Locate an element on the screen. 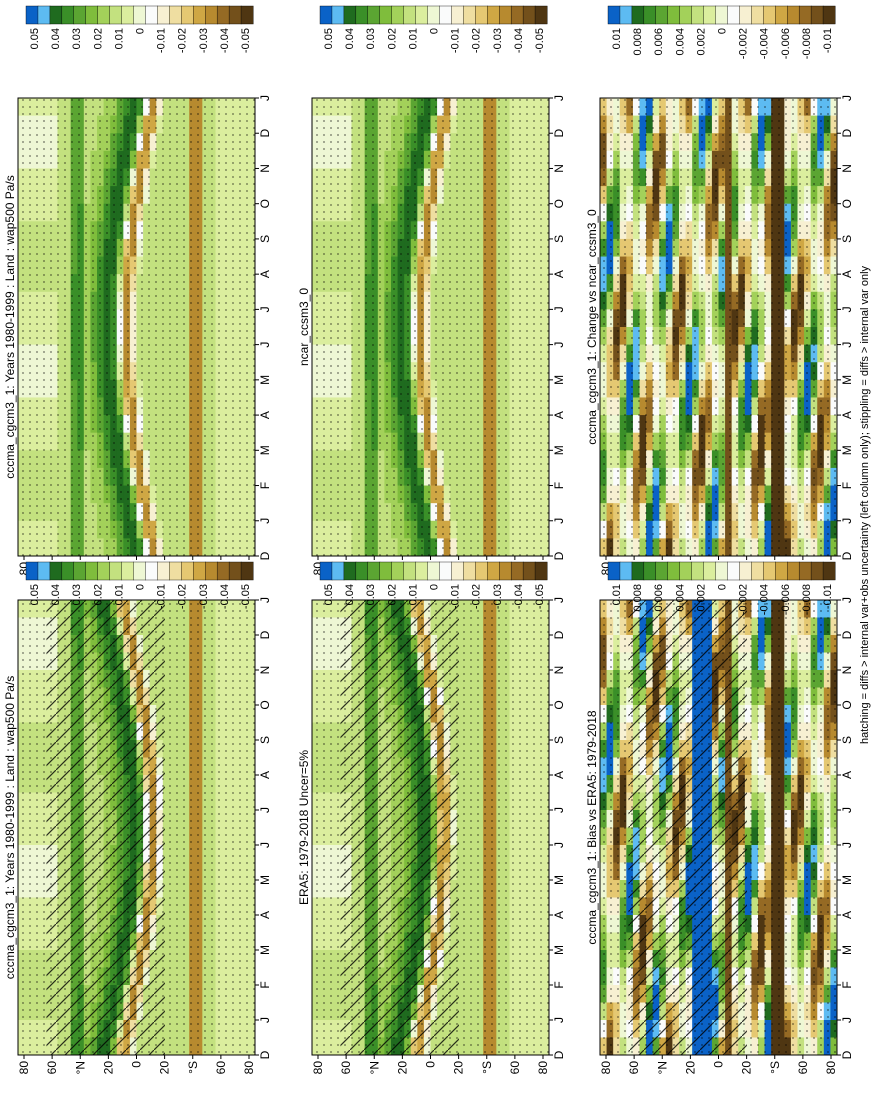 The image size is (890, 1111). lat-tick-label: 80 is located at coordinates (24, 1068).